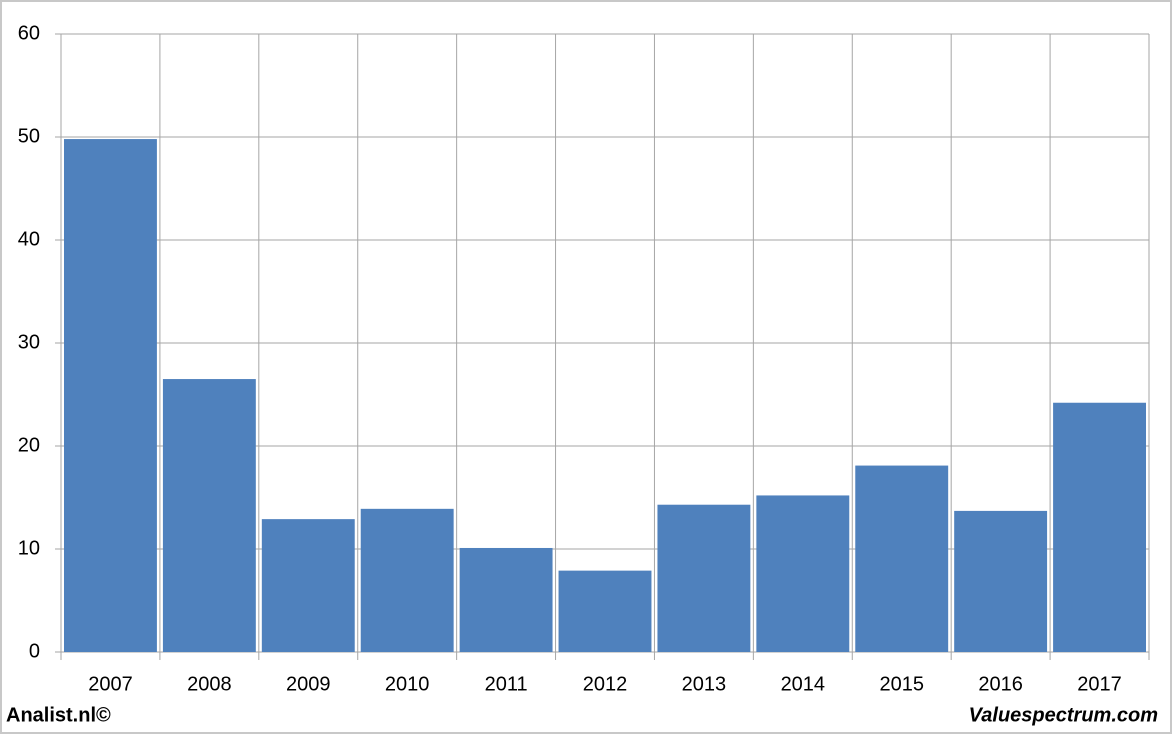 Image resolution: width=1172 pixels, height=734 pixels. What do you see at coordinates (58, 715) in the screenshot?
I see `footer-left: Analist.nl©` at bounding box center [58, 715].